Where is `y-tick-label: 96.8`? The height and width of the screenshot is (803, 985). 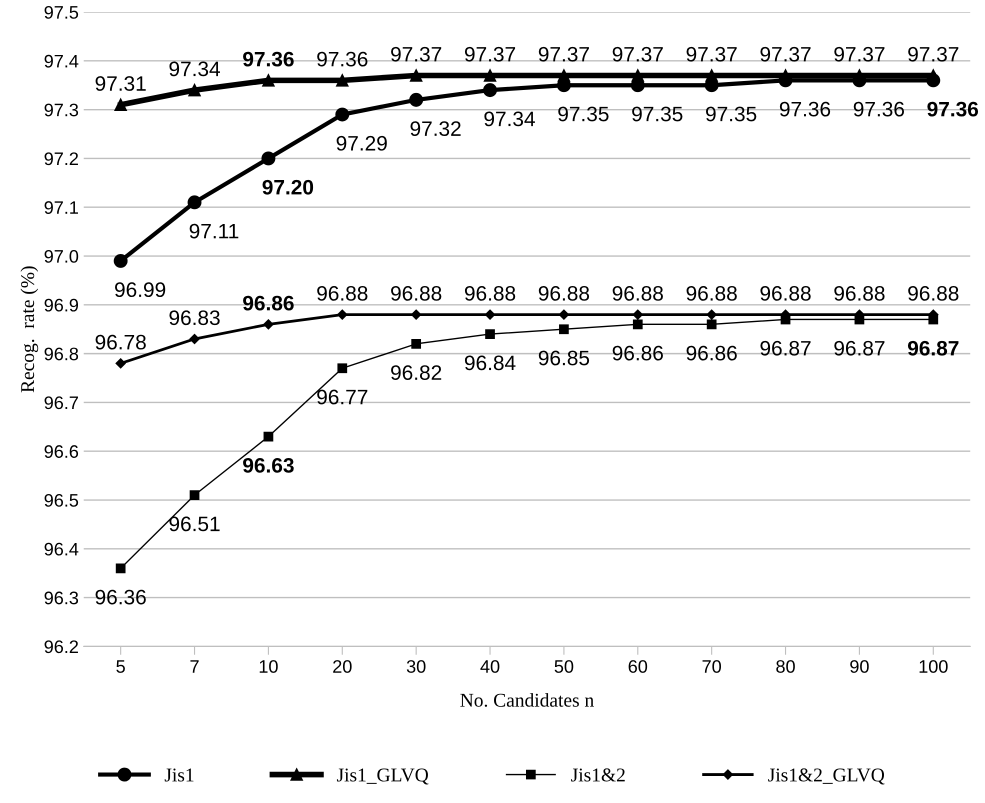 y-tick-label: 96.8 is located at coordinates (61, 354).